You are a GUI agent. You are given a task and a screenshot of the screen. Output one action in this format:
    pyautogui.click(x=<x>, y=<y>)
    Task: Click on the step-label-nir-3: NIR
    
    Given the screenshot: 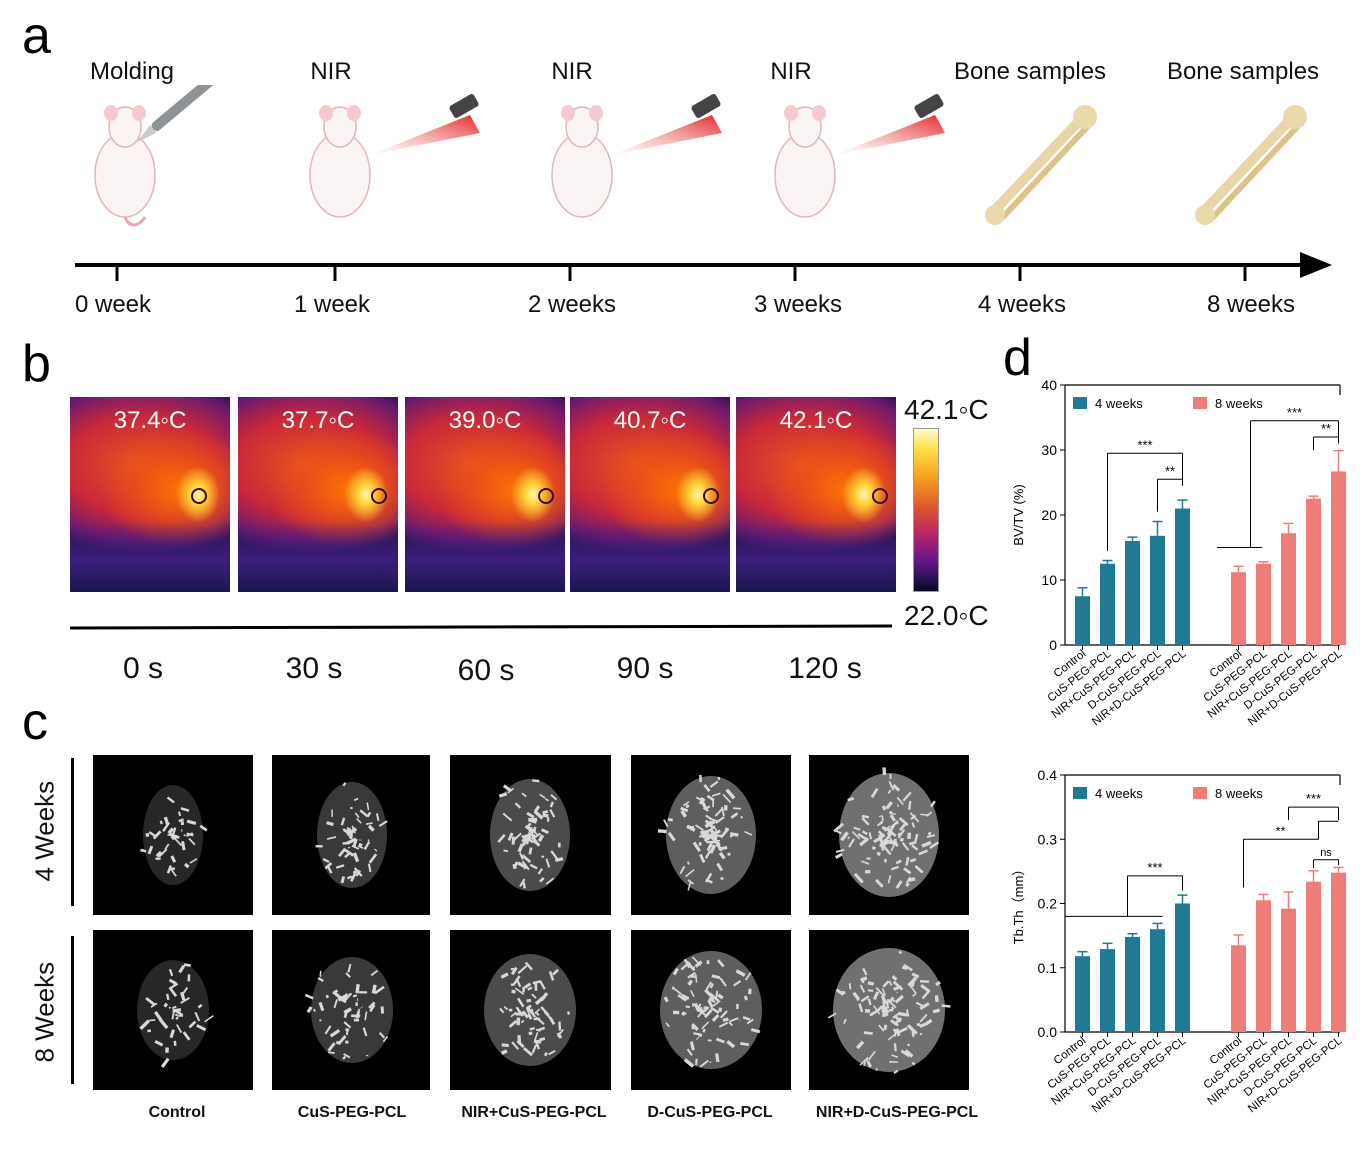 What is the action you would take?
    pyautogui.click(x=791, y=71)
    